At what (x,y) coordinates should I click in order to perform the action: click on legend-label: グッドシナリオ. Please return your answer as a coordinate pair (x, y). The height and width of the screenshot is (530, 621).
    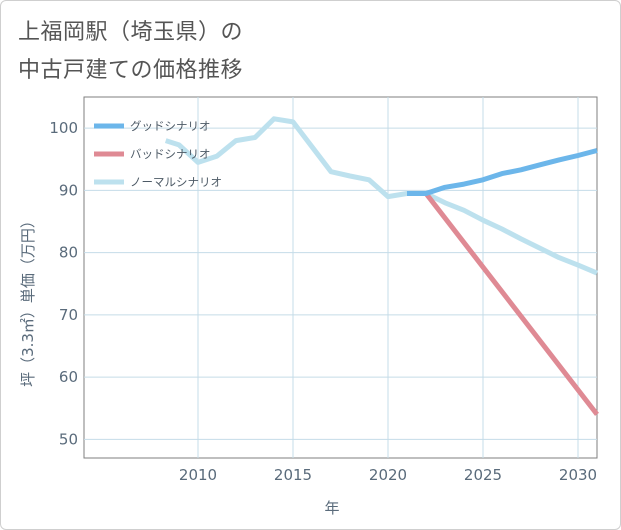
    Looking at the image, I should click on (170, 126).